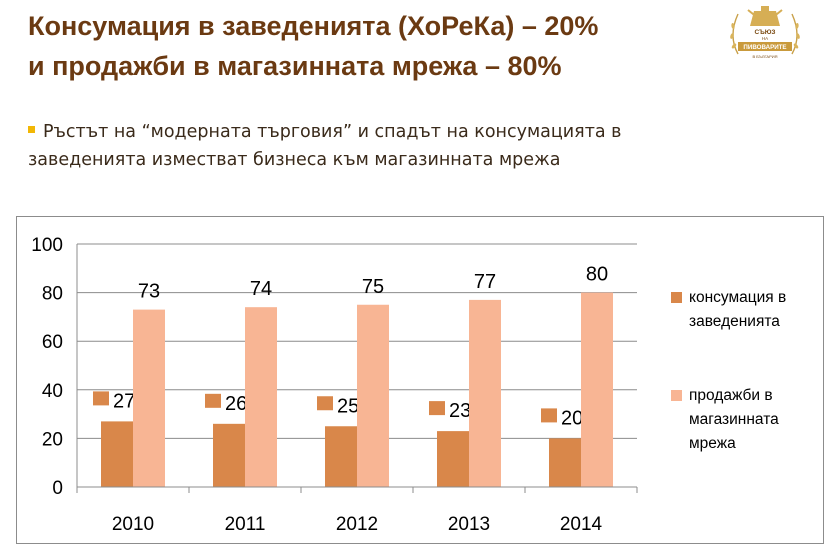 Image resolution: width=827 pixels, height=548 pixels. I want to click on wheat-wreath-icon, so click(765, 34).